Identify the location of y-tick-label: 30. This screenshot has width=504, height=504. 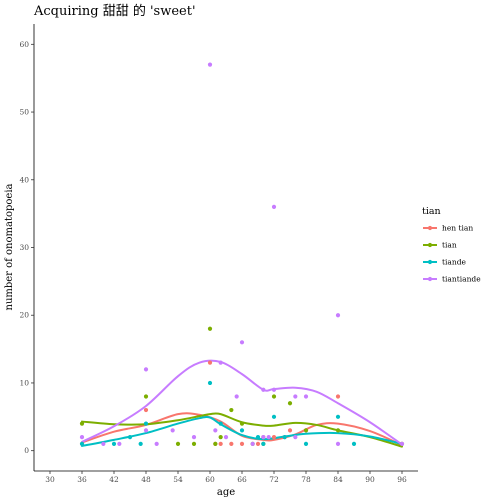
(24, 247).